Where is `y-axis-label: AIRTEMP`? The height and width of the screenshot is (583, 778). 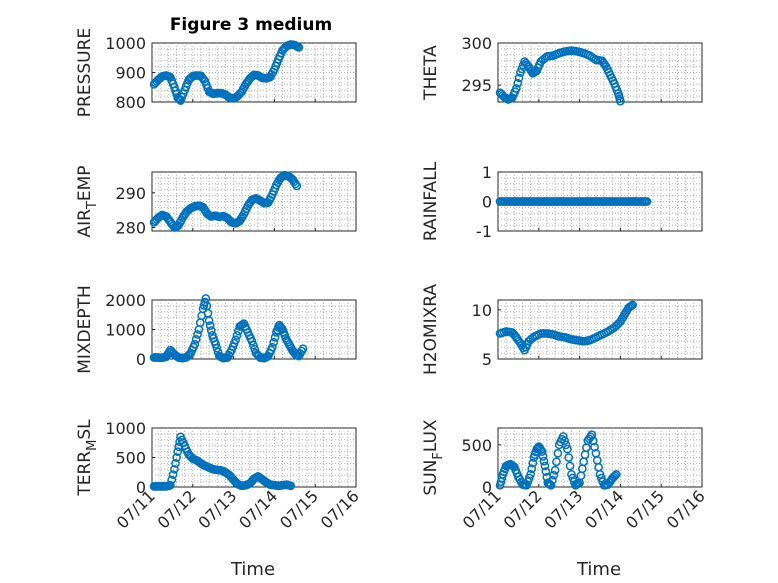
y-axis-label: AIRTEMP is located at coordinates (87, 201).